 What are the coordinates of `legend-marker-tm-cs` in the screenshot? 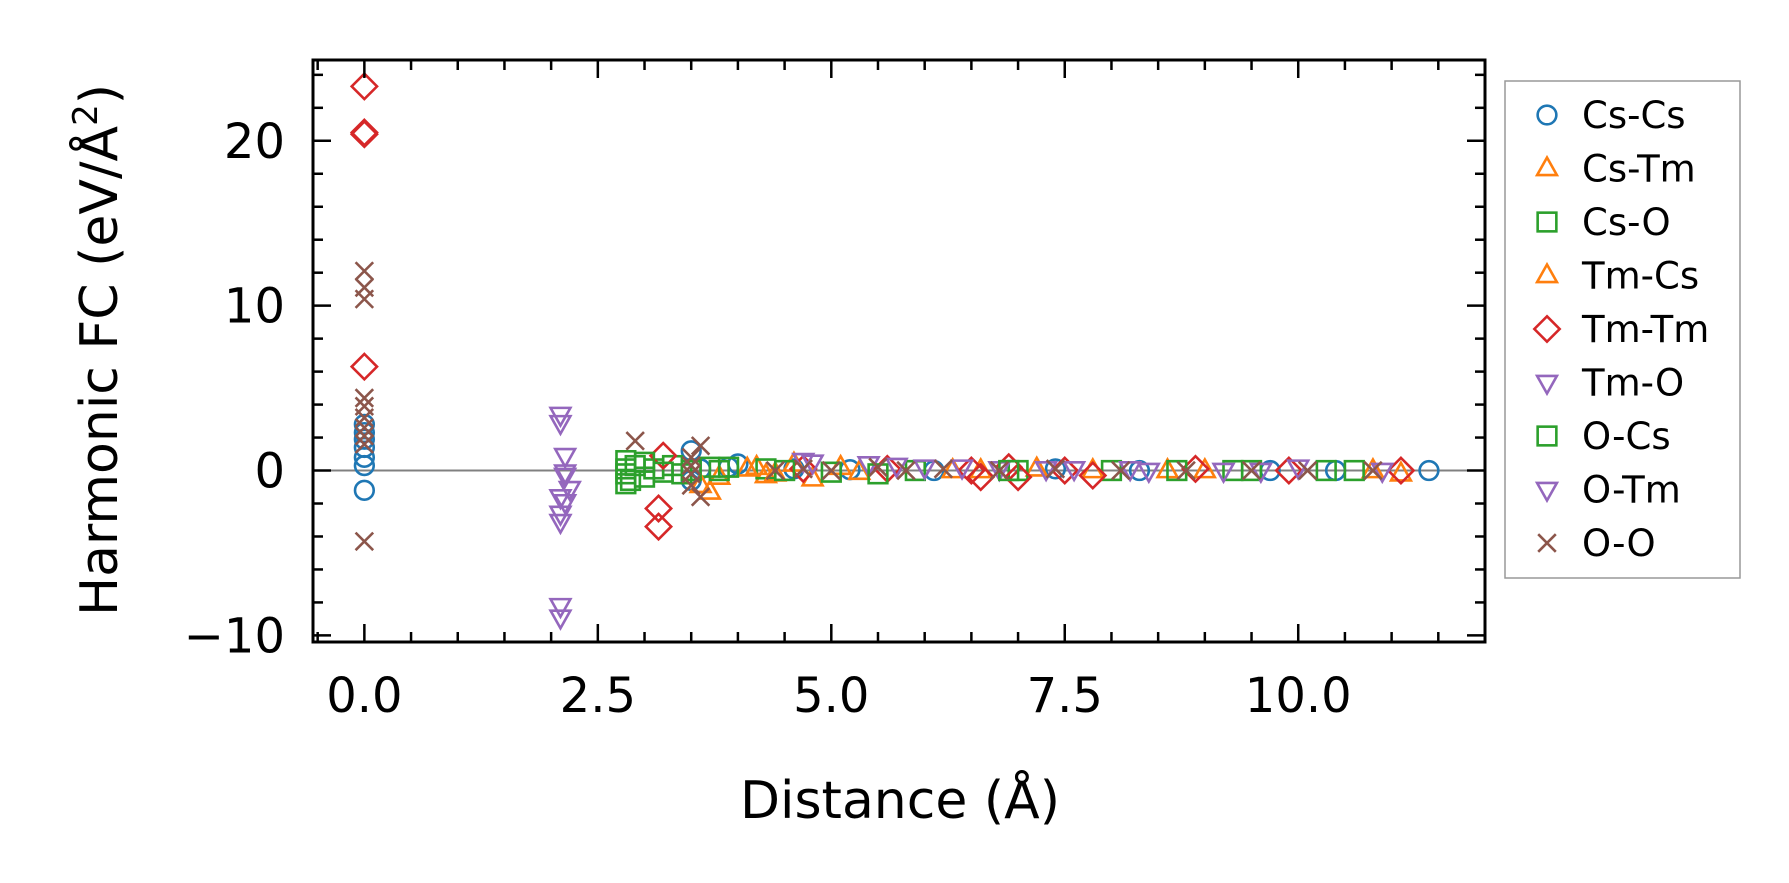 It's located at (1547, 272).